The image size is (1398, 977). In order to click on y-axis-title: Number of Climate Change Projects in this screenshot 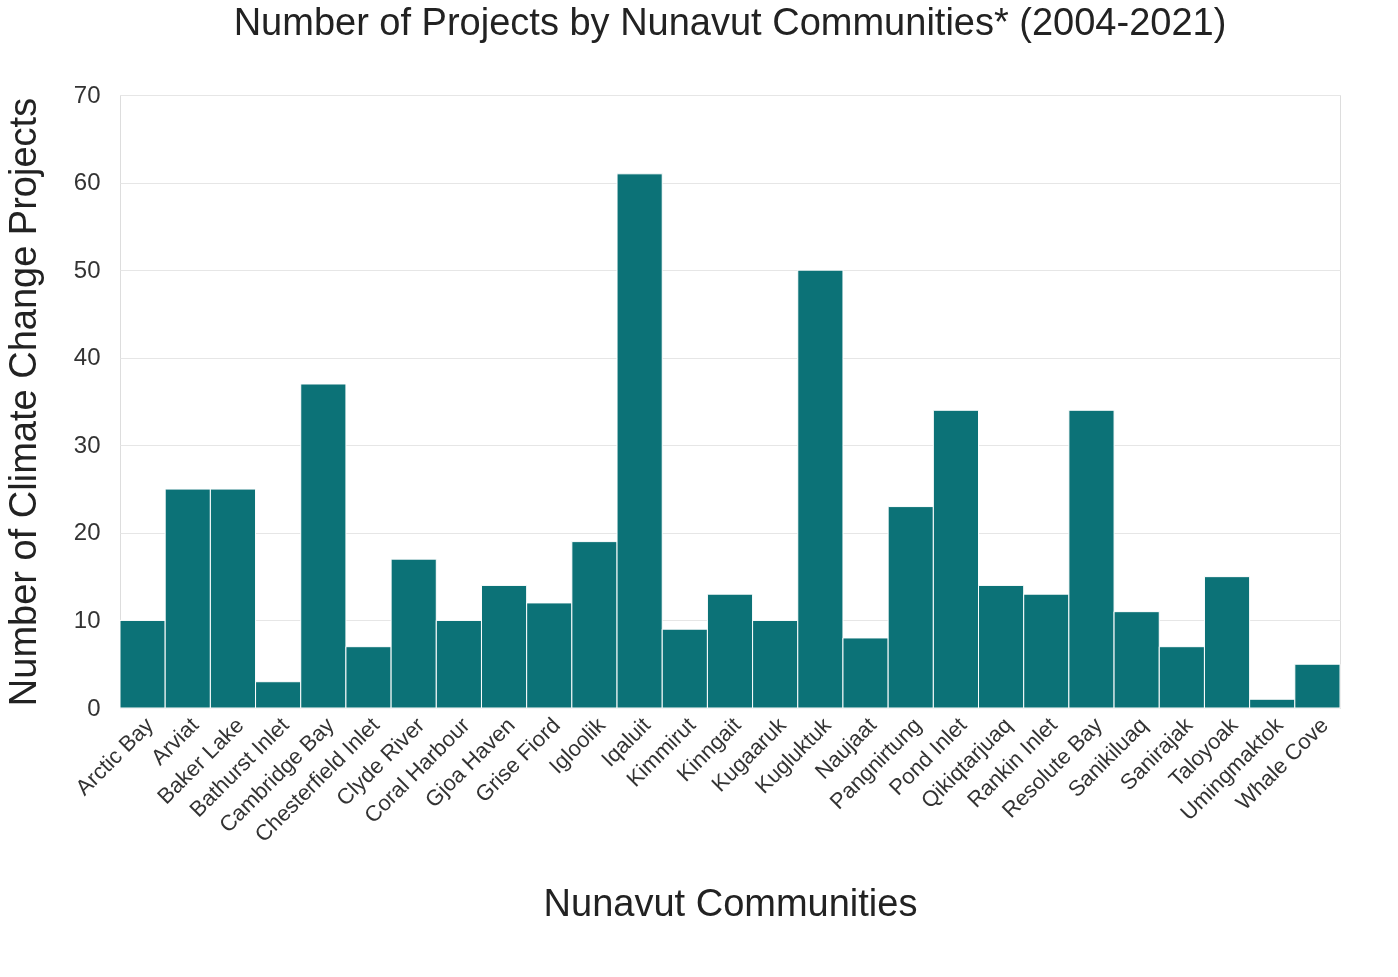, I will do `click(22, 402)`.